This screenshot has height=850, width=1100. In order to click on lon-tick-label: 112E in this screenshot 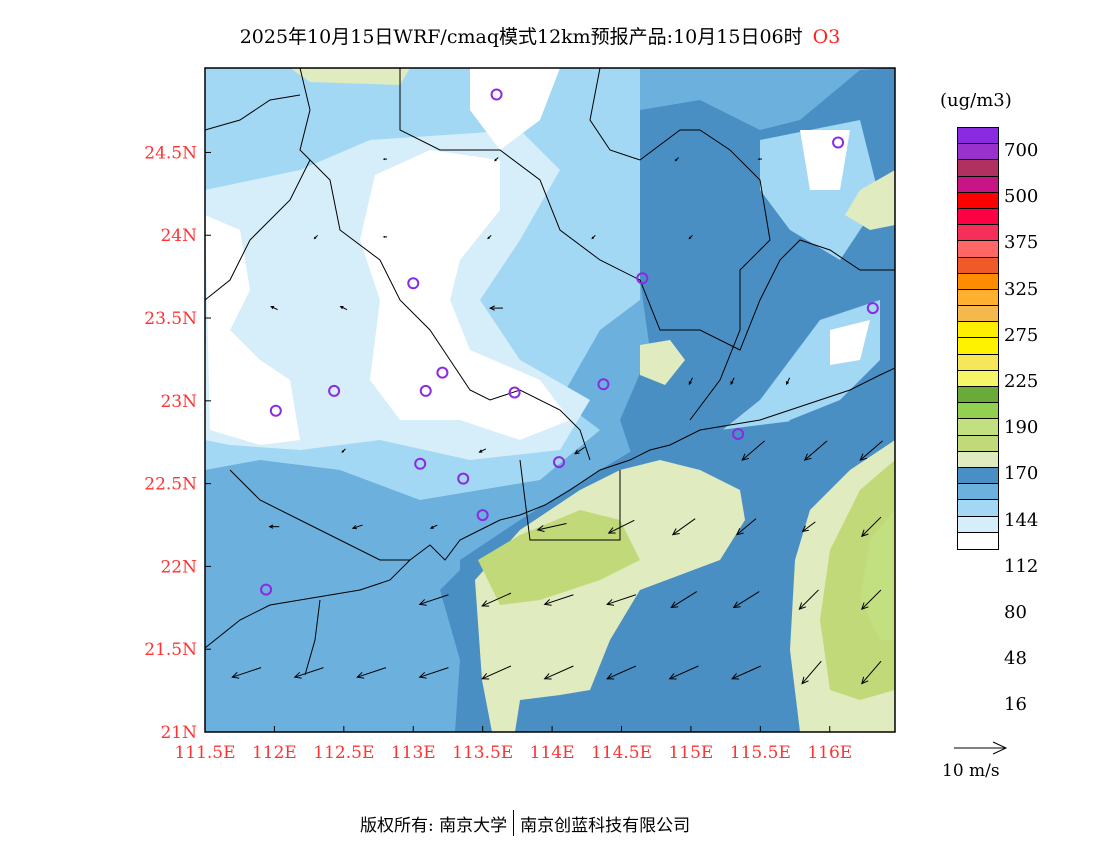, I will do `click(274, 753)`.